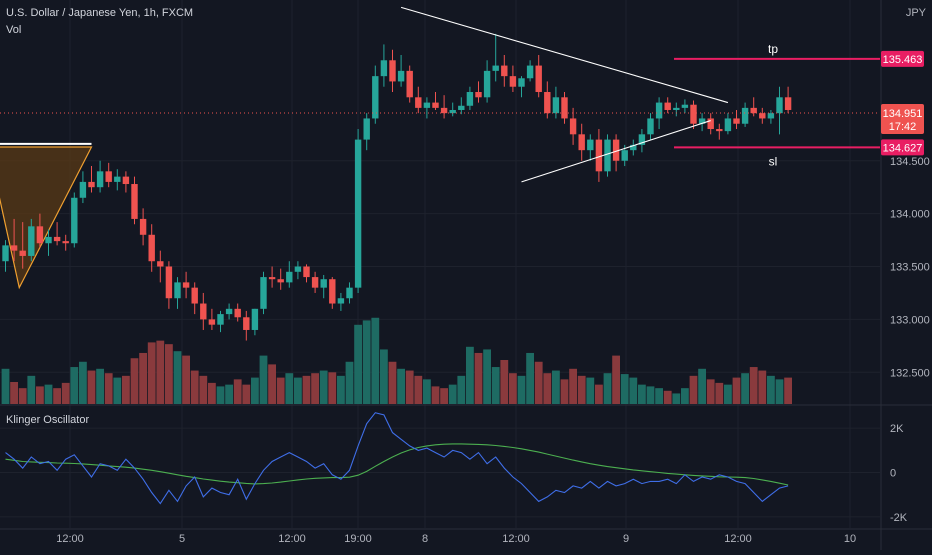 This screenshot has height=555, width=932. I want to click on osc-tick-label: 2K, so click(897, 429).